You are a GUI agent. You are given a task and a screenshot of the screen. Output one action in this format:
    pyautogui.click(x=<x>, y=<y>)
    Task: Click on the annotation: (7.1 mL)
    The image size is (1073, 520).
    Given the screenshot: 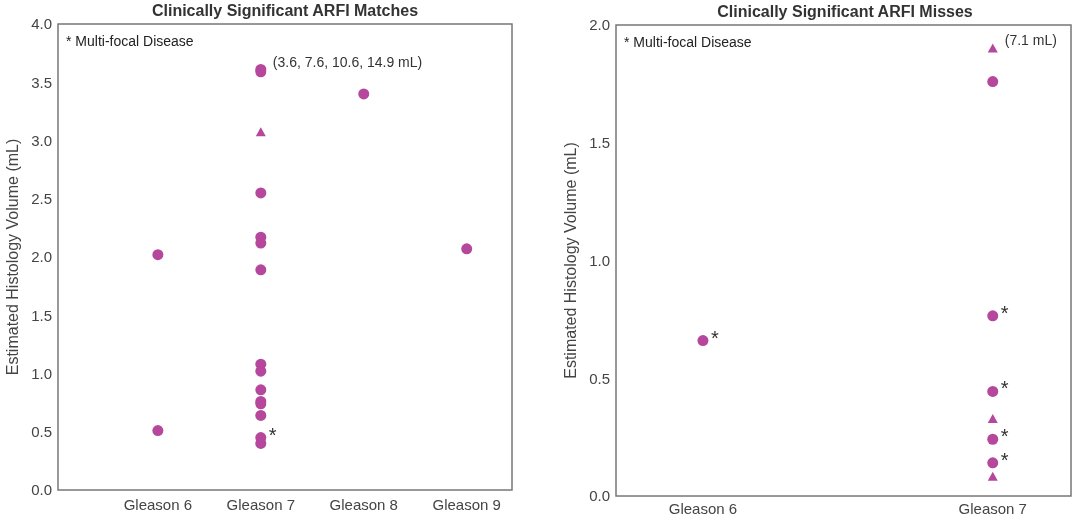 What is the action you would take?
    pyautogui.click(x=1030, y=39)
    